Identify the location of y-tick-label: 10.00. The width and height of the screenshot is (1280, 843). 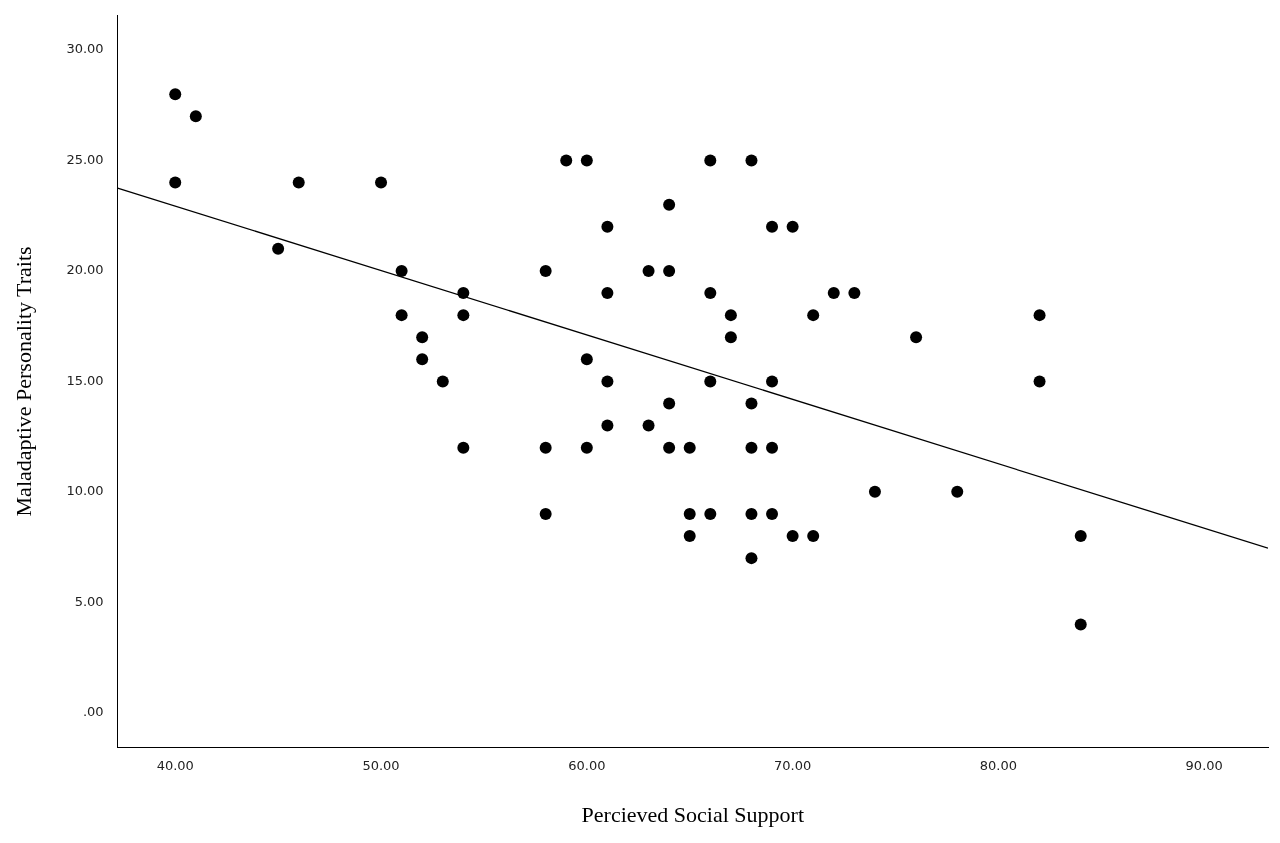
(85, 491).